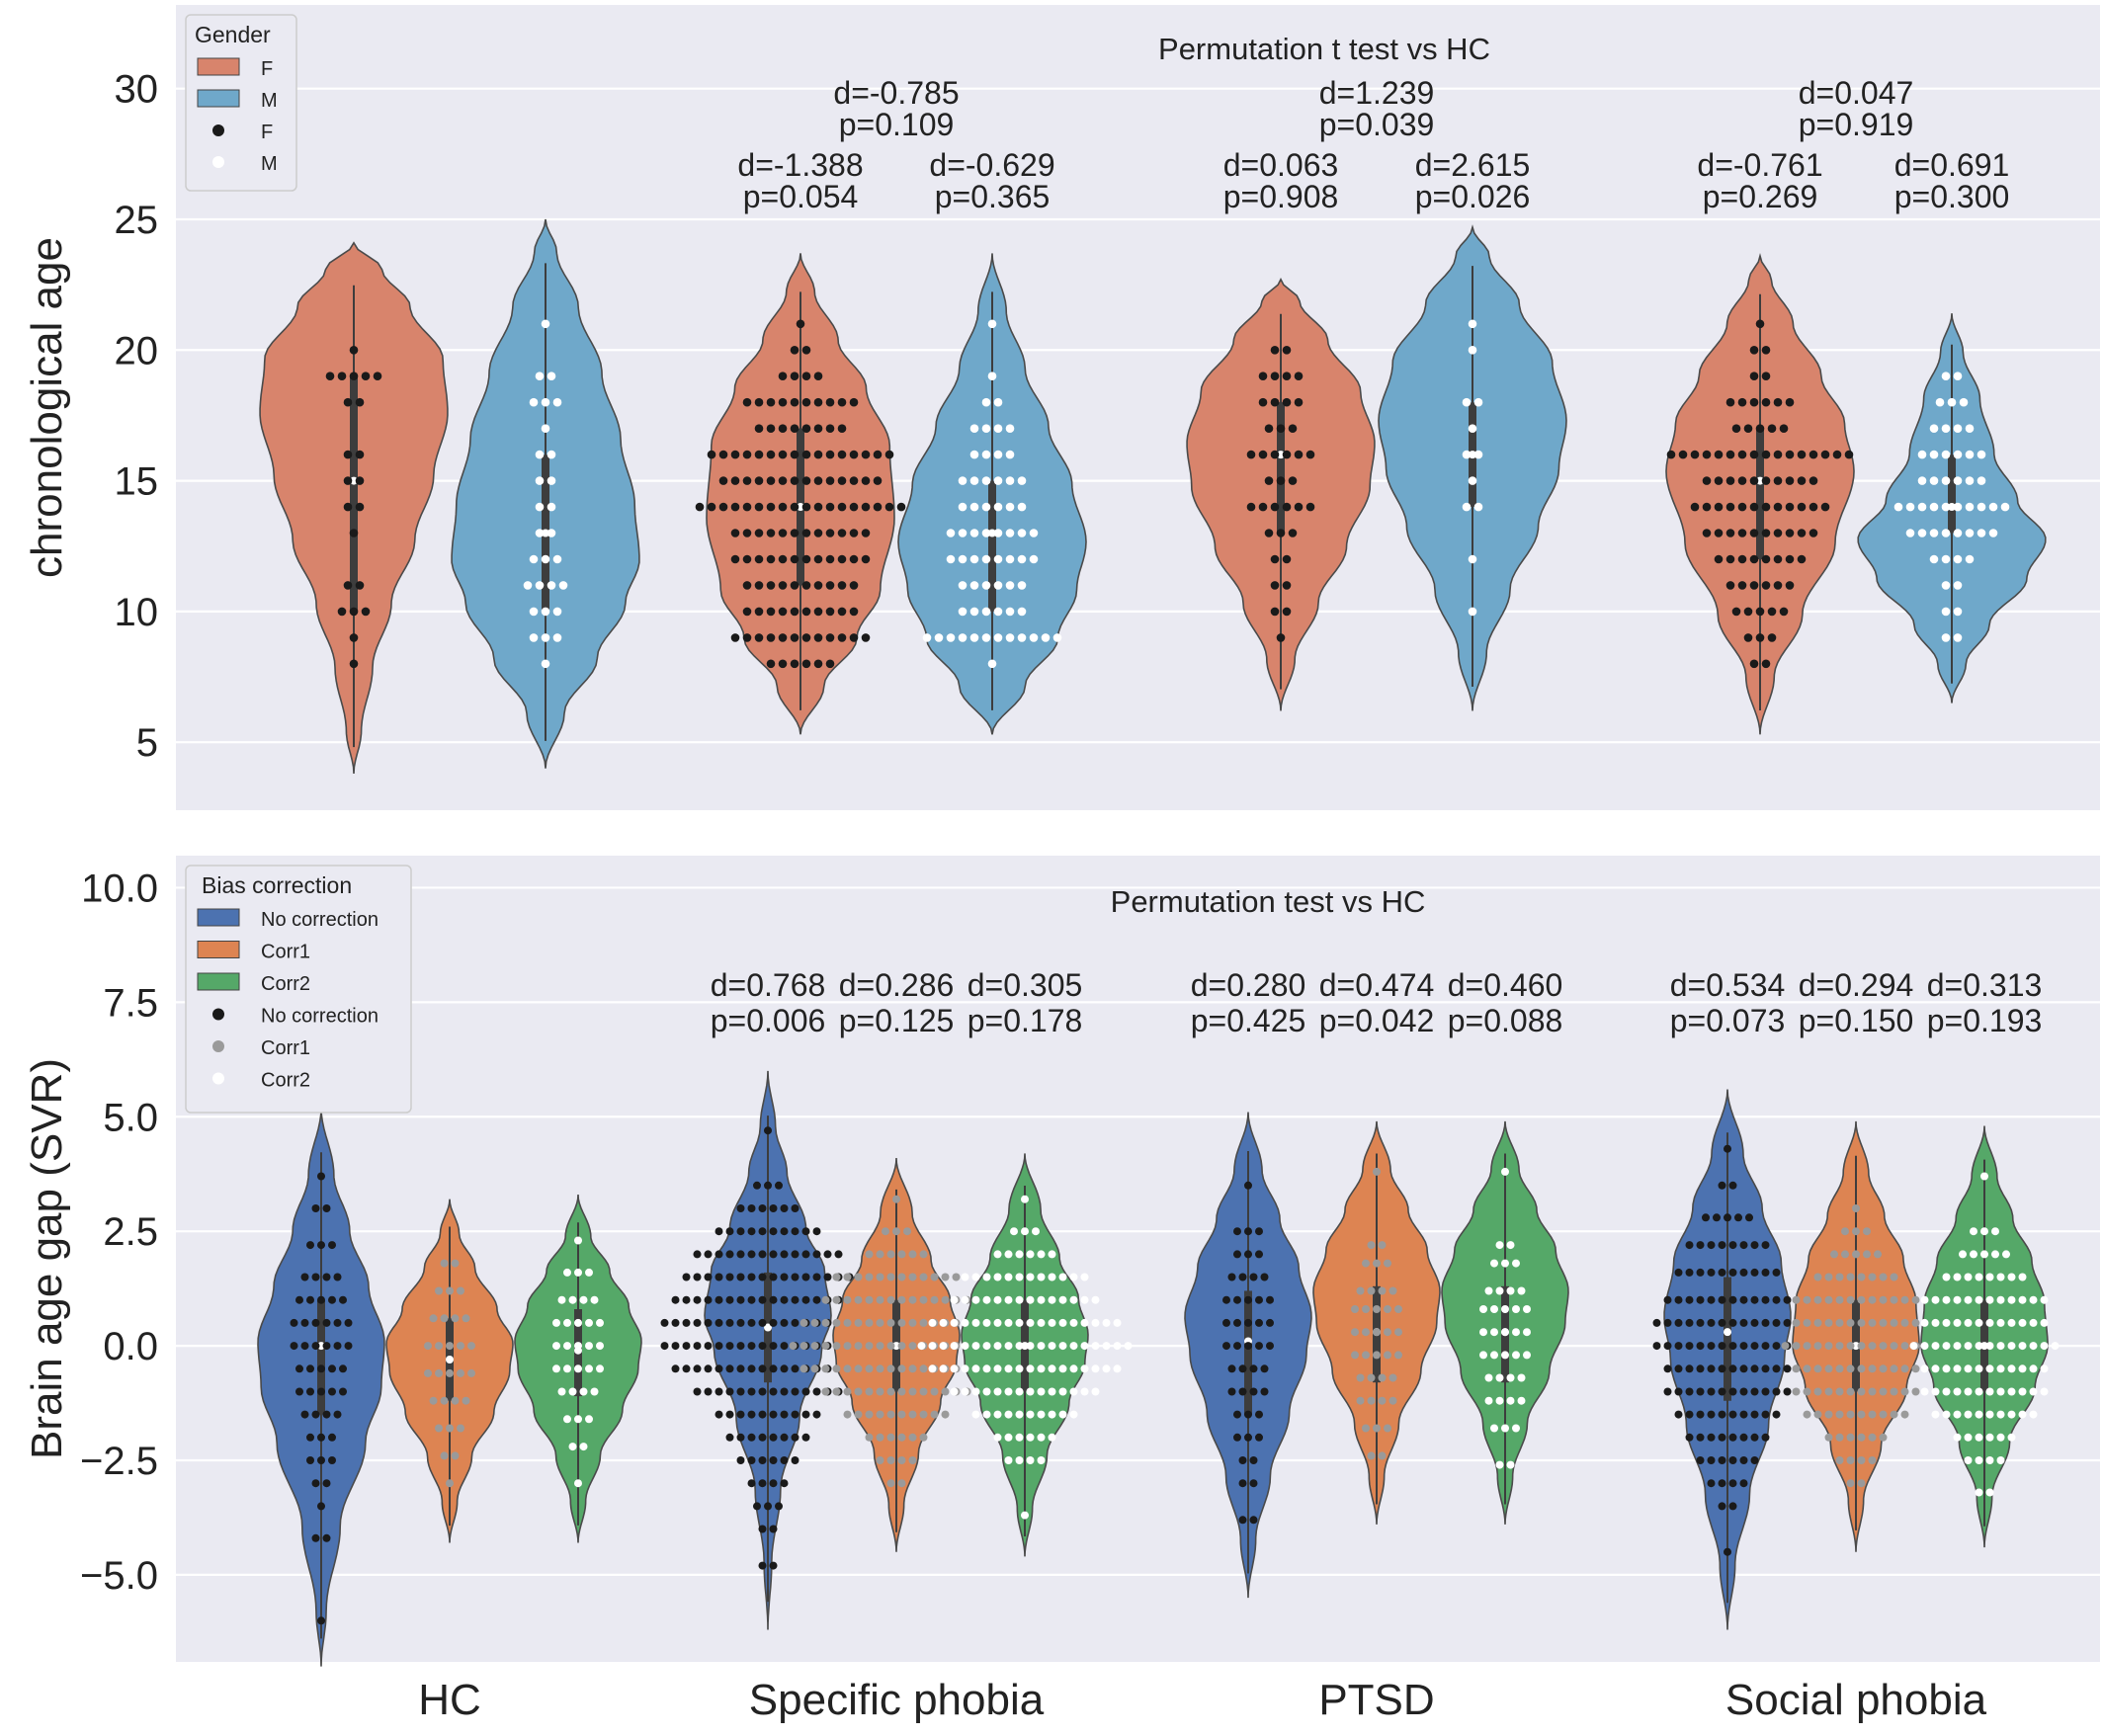 The height and width of the screenshot is (1736, 2103). What do you see at coordinates (354, 508) in the screenshot?
I see `violin-f-hc` at bounding box center [354, 508].